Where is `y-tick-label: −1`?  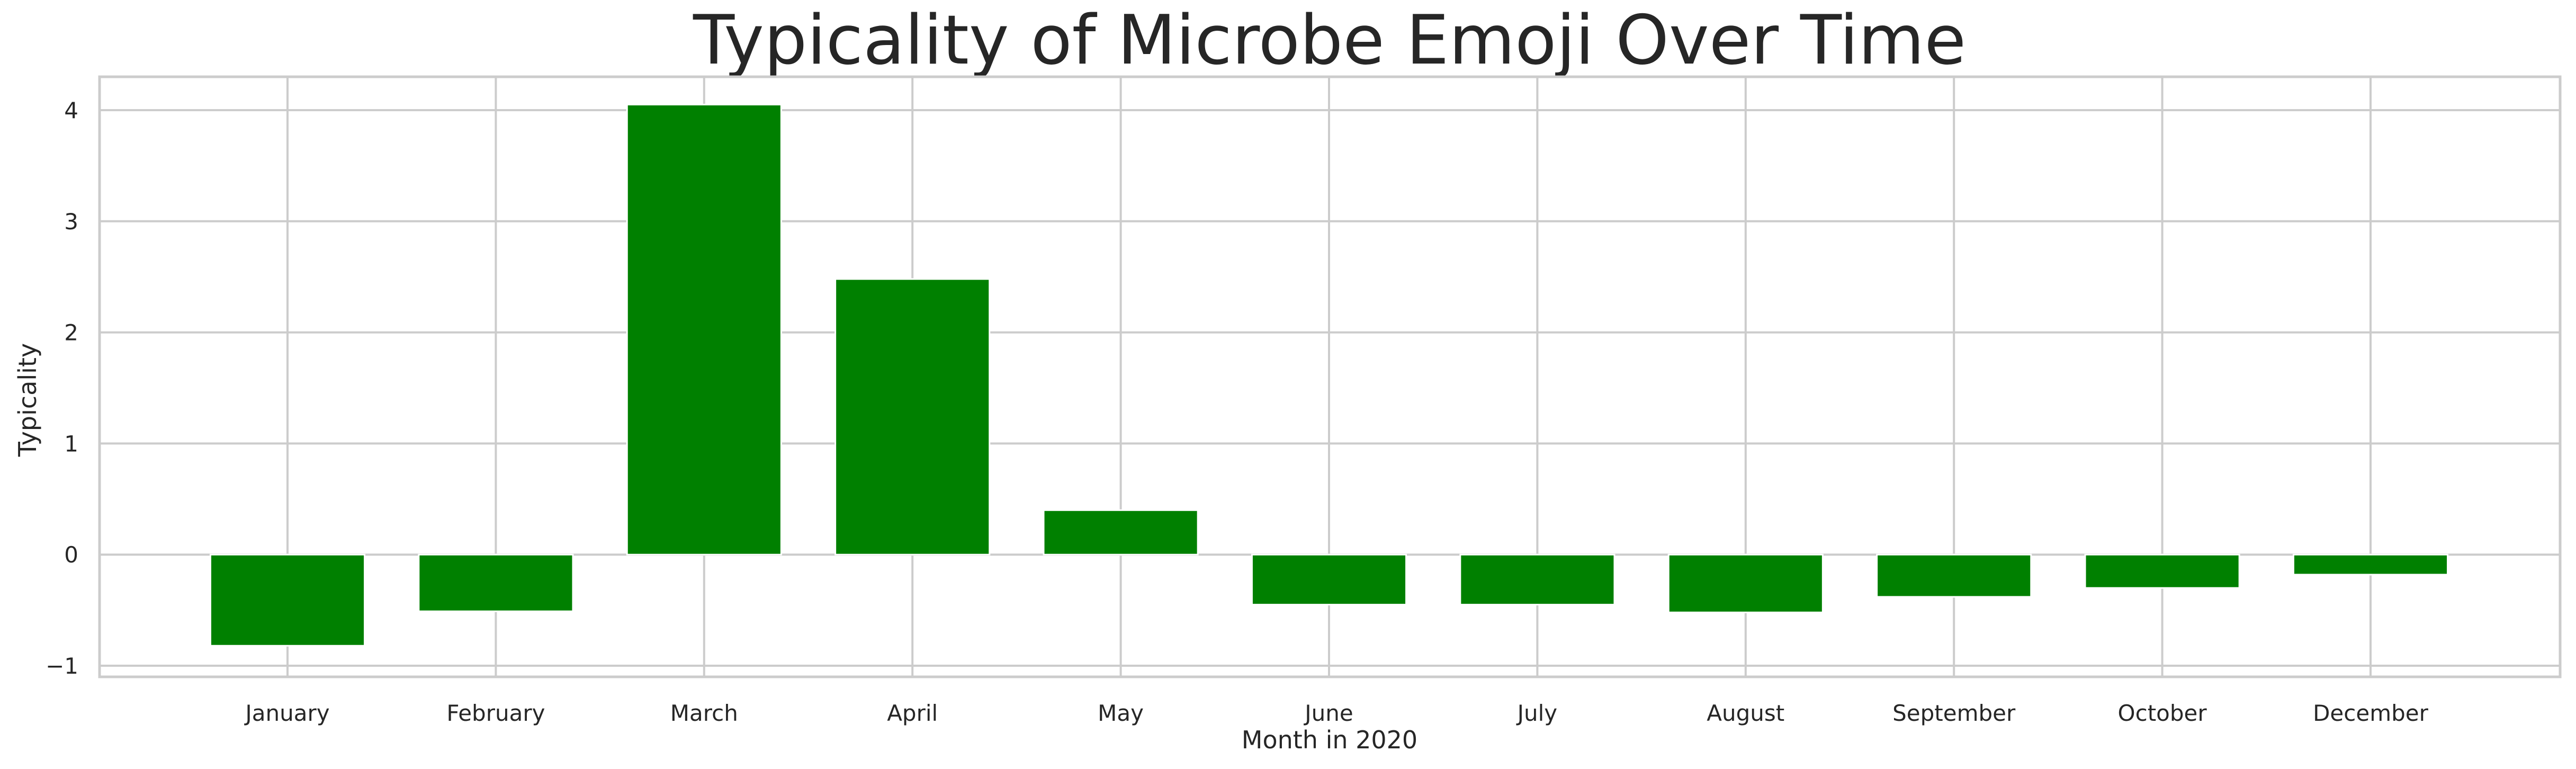
y-tick-label: −1 is located at coordinates (62, 666).